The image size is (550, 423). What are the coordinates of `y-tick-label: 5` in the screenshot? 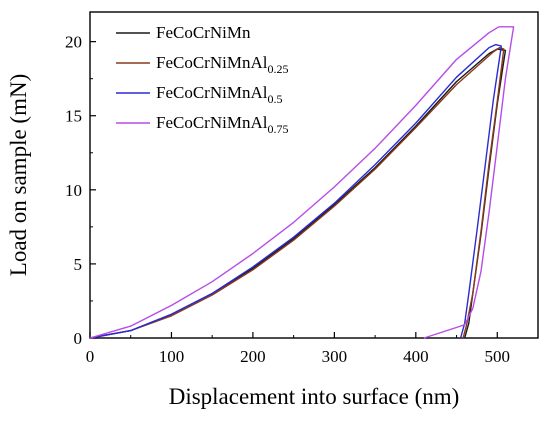 It's located at (78, 264).